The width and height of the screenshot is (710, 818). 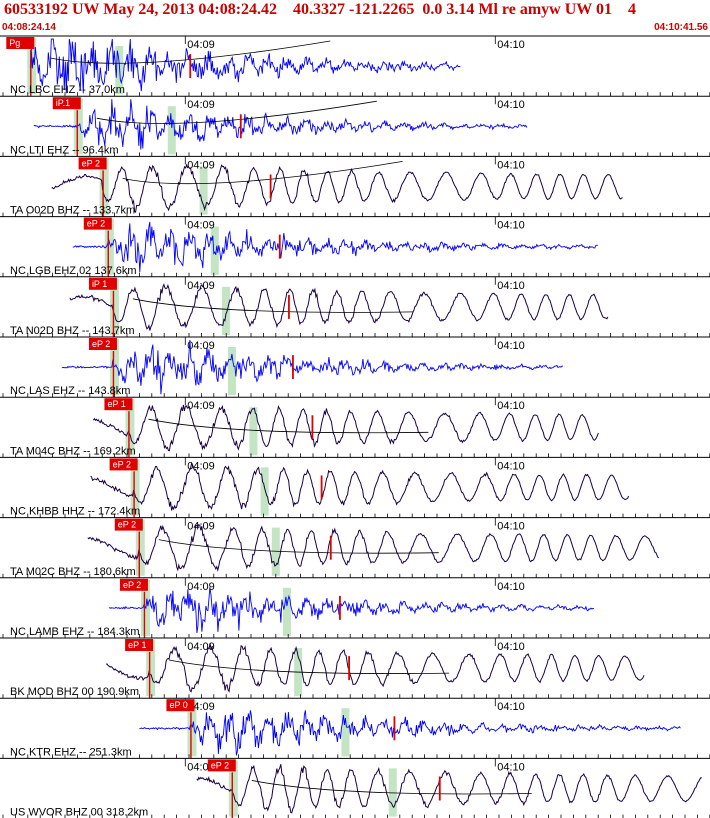 I want to click on pick-label: Pg, so click(x=14, y=43).